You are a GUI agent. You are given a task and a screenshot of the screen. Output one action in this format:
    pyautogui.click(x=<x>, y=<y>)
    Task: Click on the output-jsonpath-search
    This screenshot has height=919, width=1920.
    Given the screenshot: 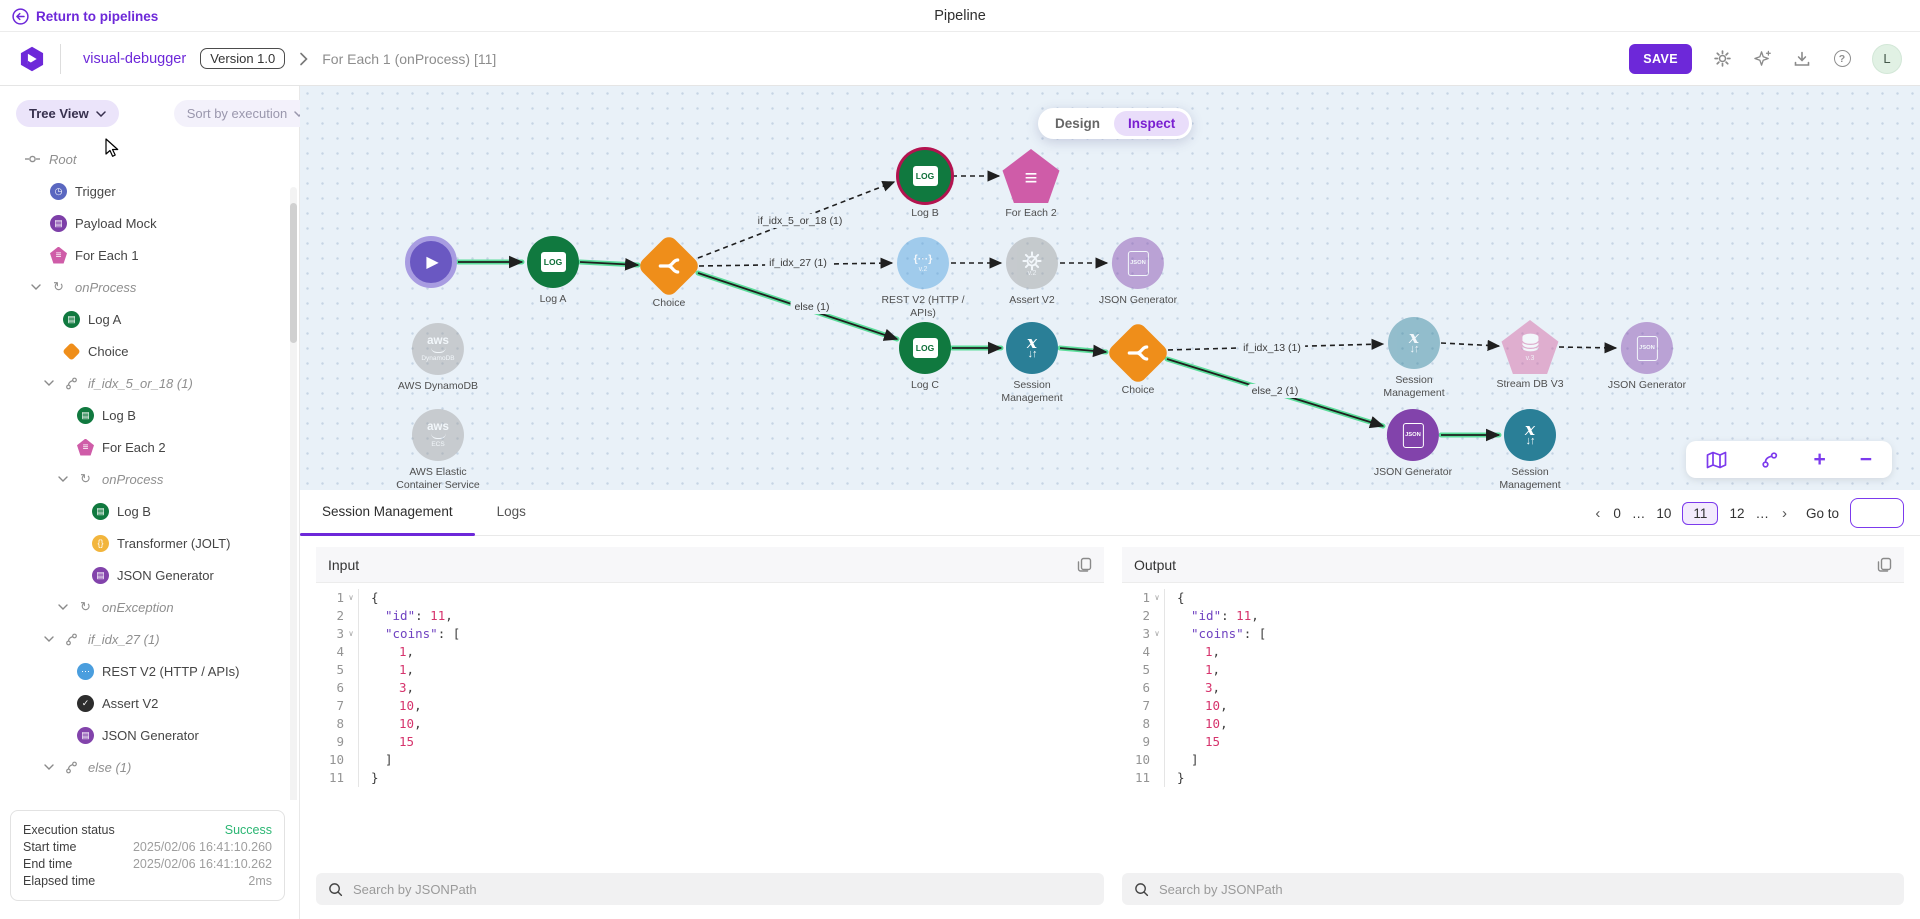 What is the action you would take?
    pyautogui.click(x=1513, y=889)
    